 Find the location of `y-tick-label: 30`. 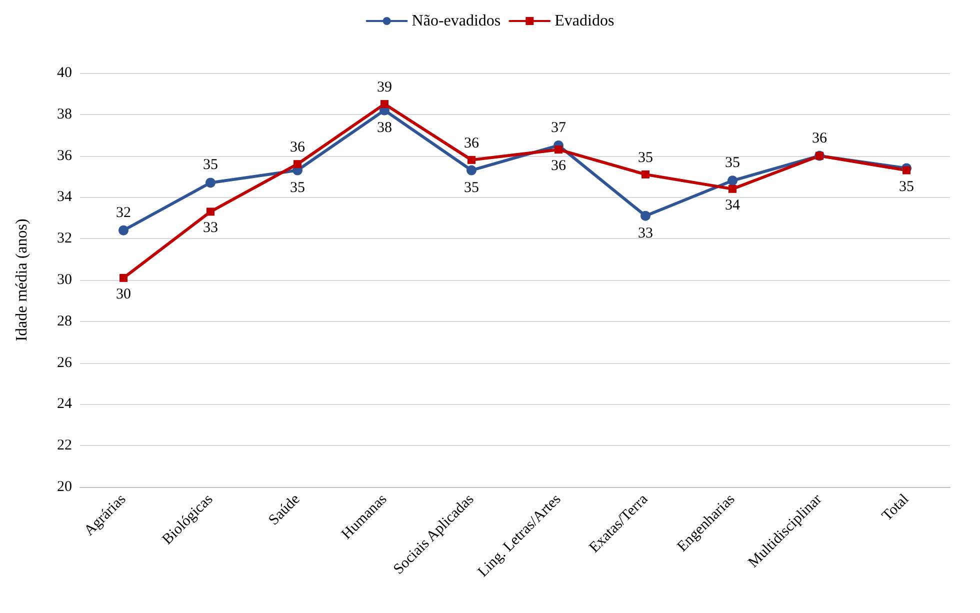

y-tick-label: 30 is located at coordinates (64, 280).